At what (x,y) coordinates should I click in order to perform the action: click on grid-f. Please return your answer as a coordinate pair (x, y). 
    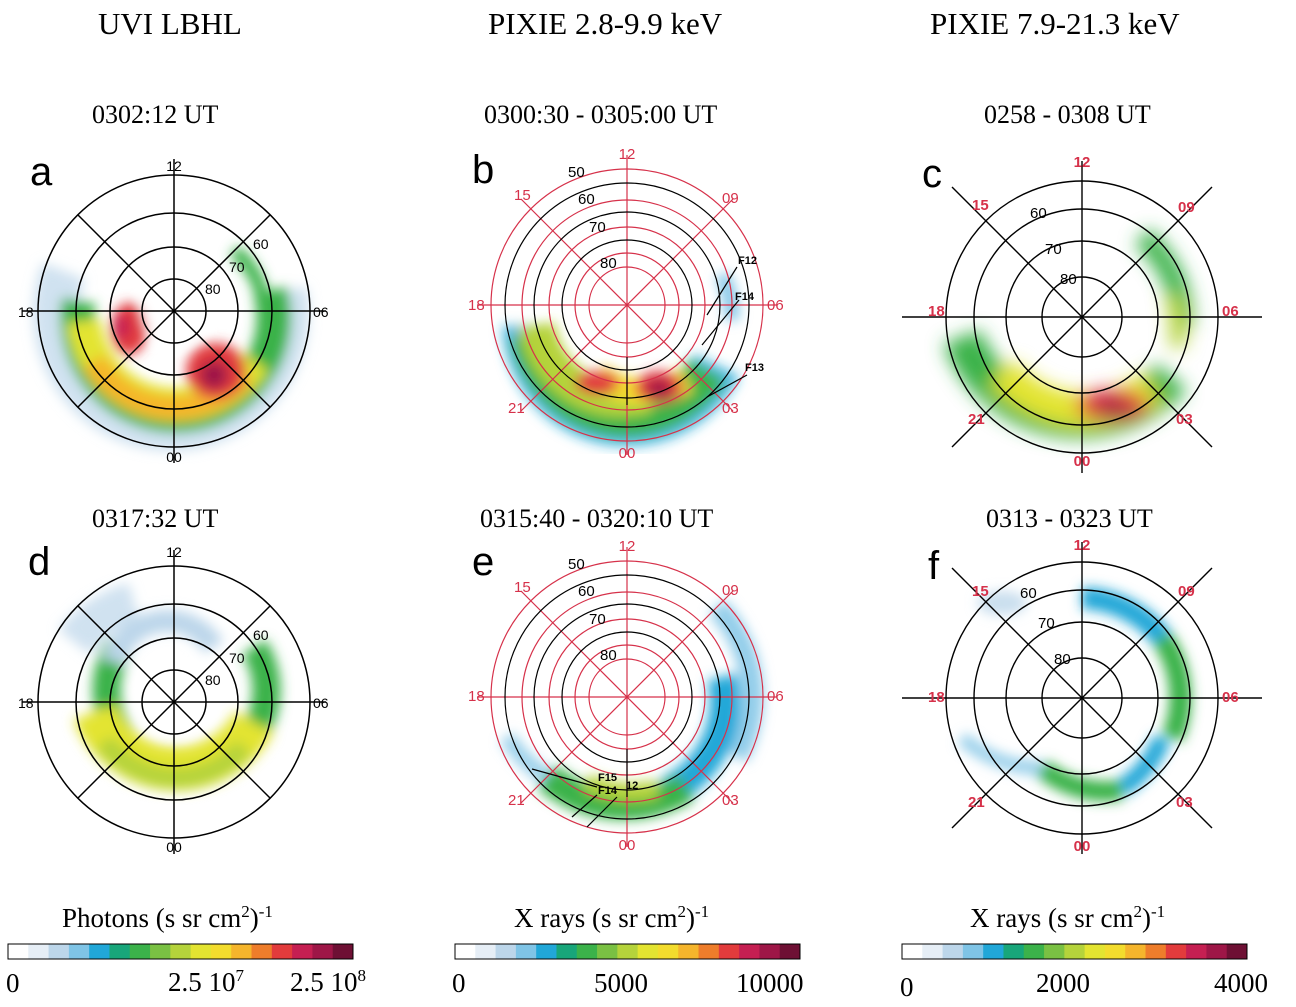
    Looking at the image, I should click on (1082, 698).